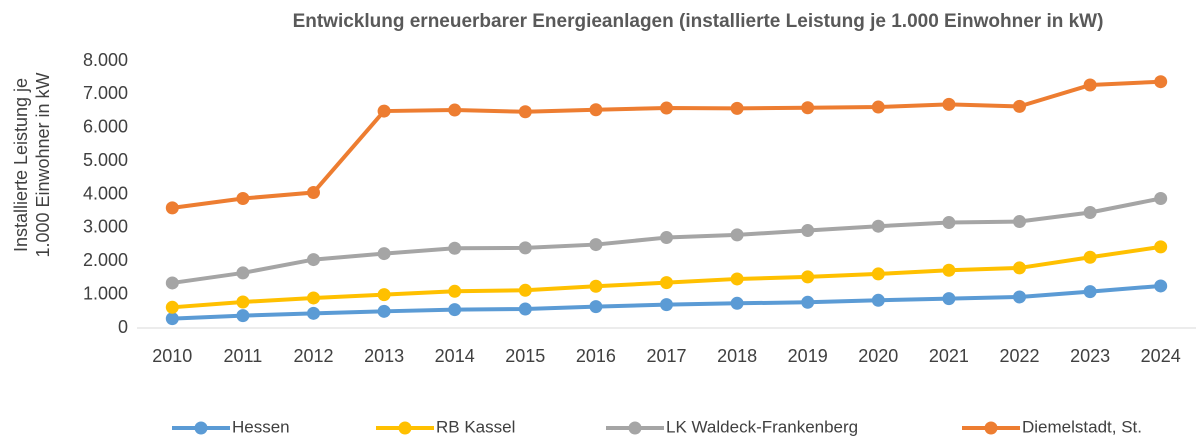  I want to click on x-tick-label: 2014, so click(455, 356).